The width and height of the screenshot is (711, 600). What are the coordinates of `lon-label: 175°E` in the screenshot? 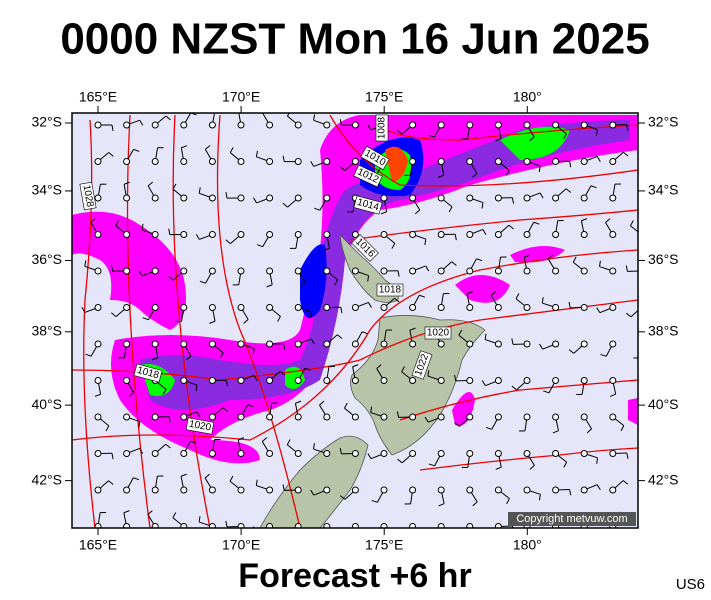 It's located at (384, 97).